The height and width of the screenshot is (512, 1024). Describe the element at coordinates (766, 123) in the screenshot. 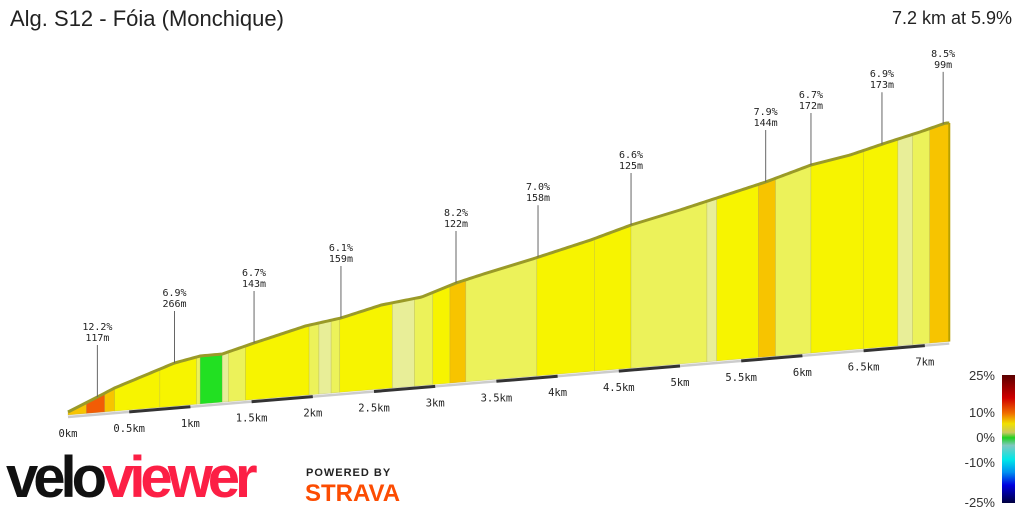

I see `marker-length: 144m` at that location.